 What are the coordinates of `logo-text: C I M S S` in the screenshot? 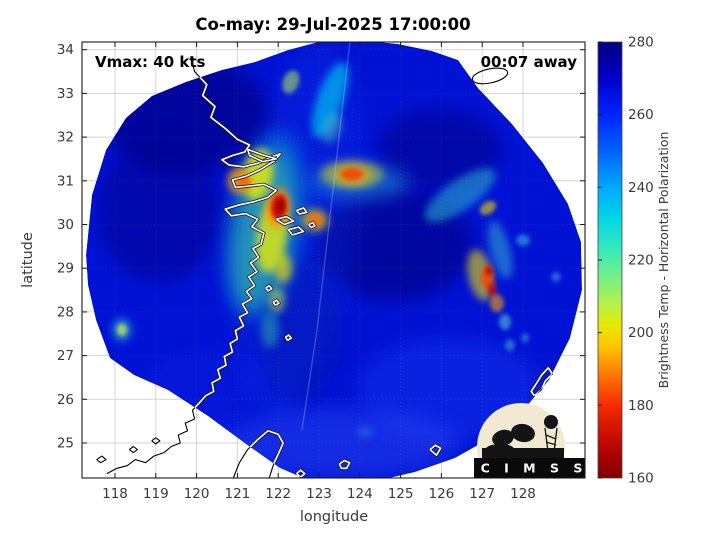 It's located at (534, 468).